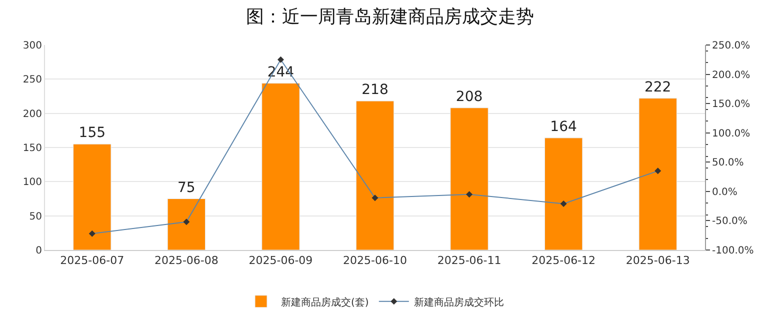 The image size is (780, 328). Describe the element at coordinates (733, 251) in the screenshot. I see `y2-tick-label: -100.0%` at that location.